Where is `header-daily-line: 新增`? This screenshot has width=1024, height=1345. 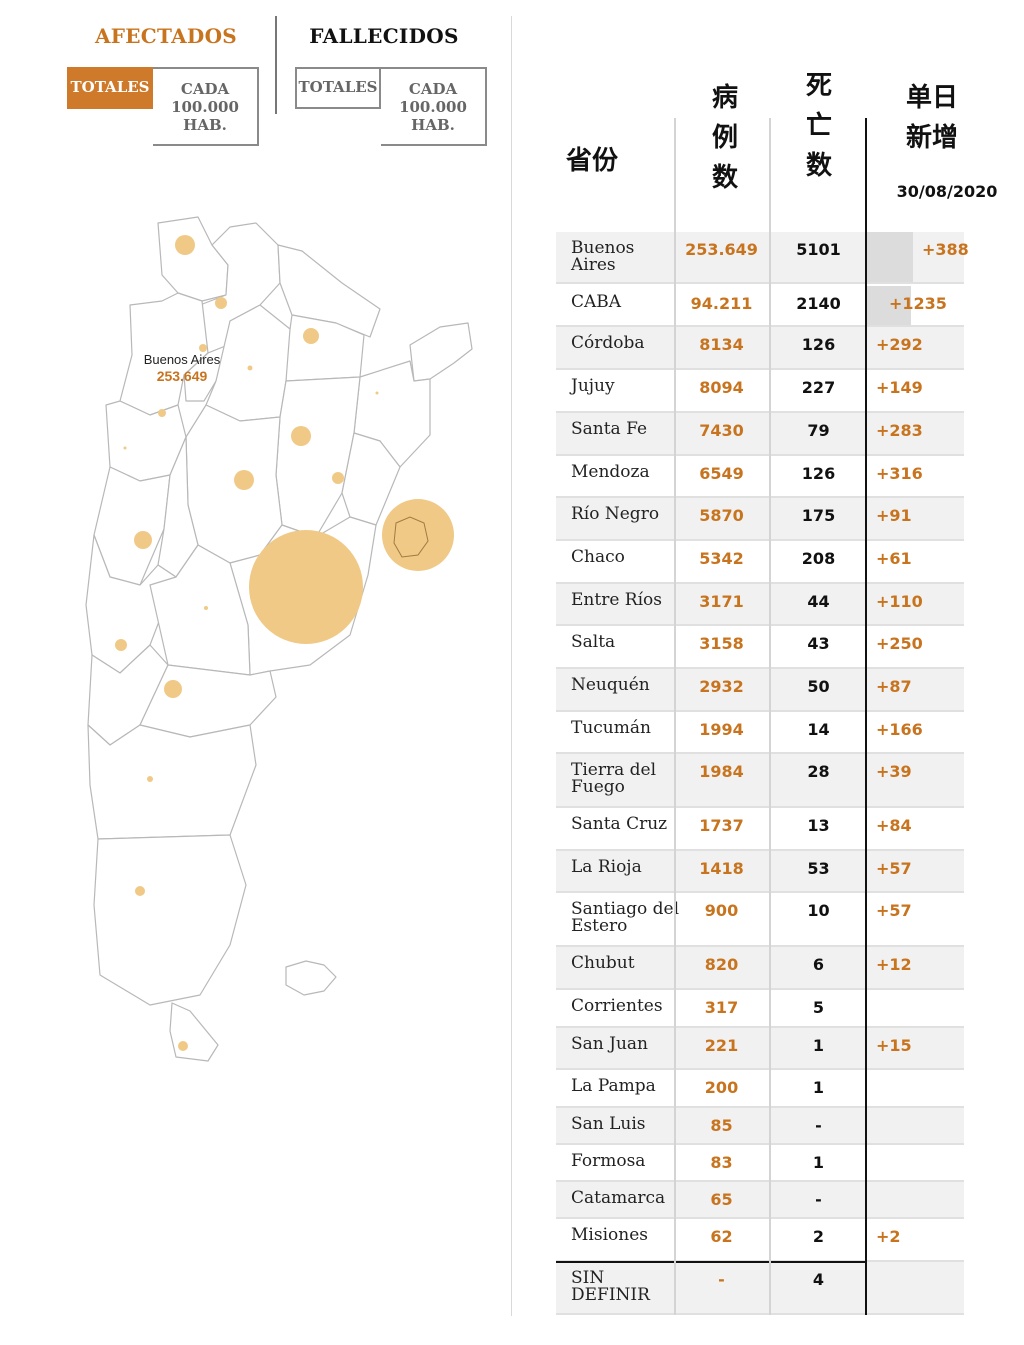 header-daily-line: 新增 is located at coordinates (931, 138).